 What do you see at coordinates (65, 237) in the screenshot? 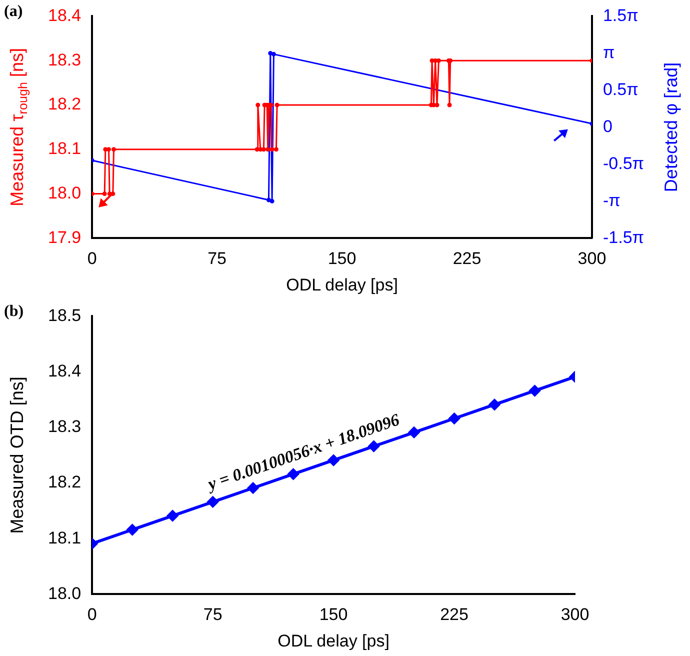
I see `y-tick-label: 17.9` at bounding box center [65, 237].